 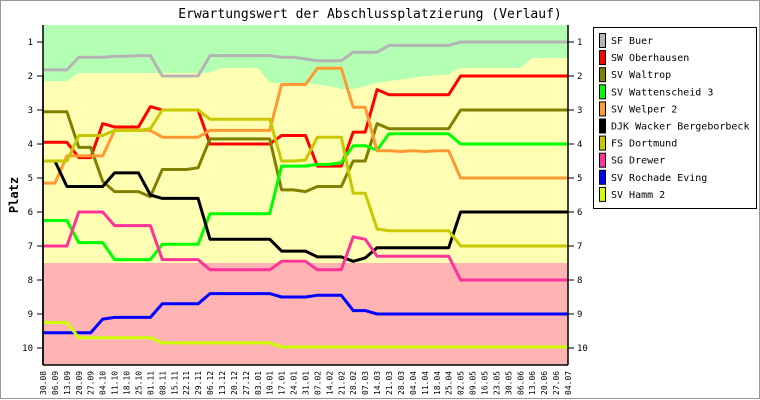 I want to click on x-tick-label: 04.04, so click(x=413, y=383).